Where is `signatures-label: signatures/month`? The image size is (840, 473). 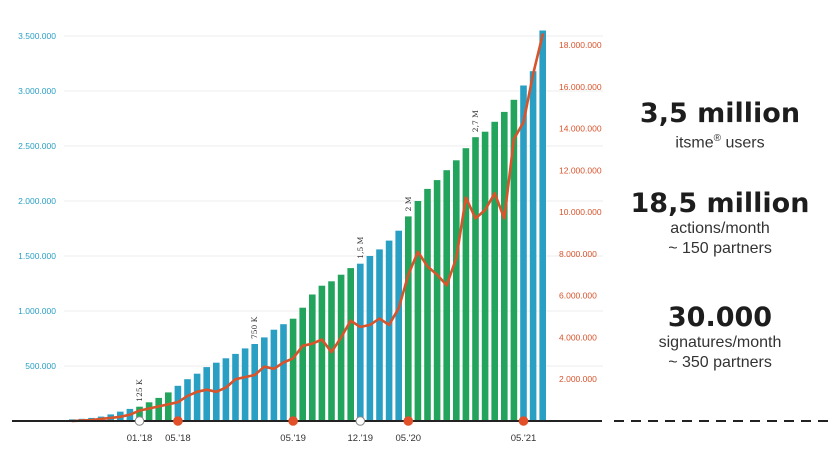
signatures-label: signatures/month is located at coordinates (720, 342).